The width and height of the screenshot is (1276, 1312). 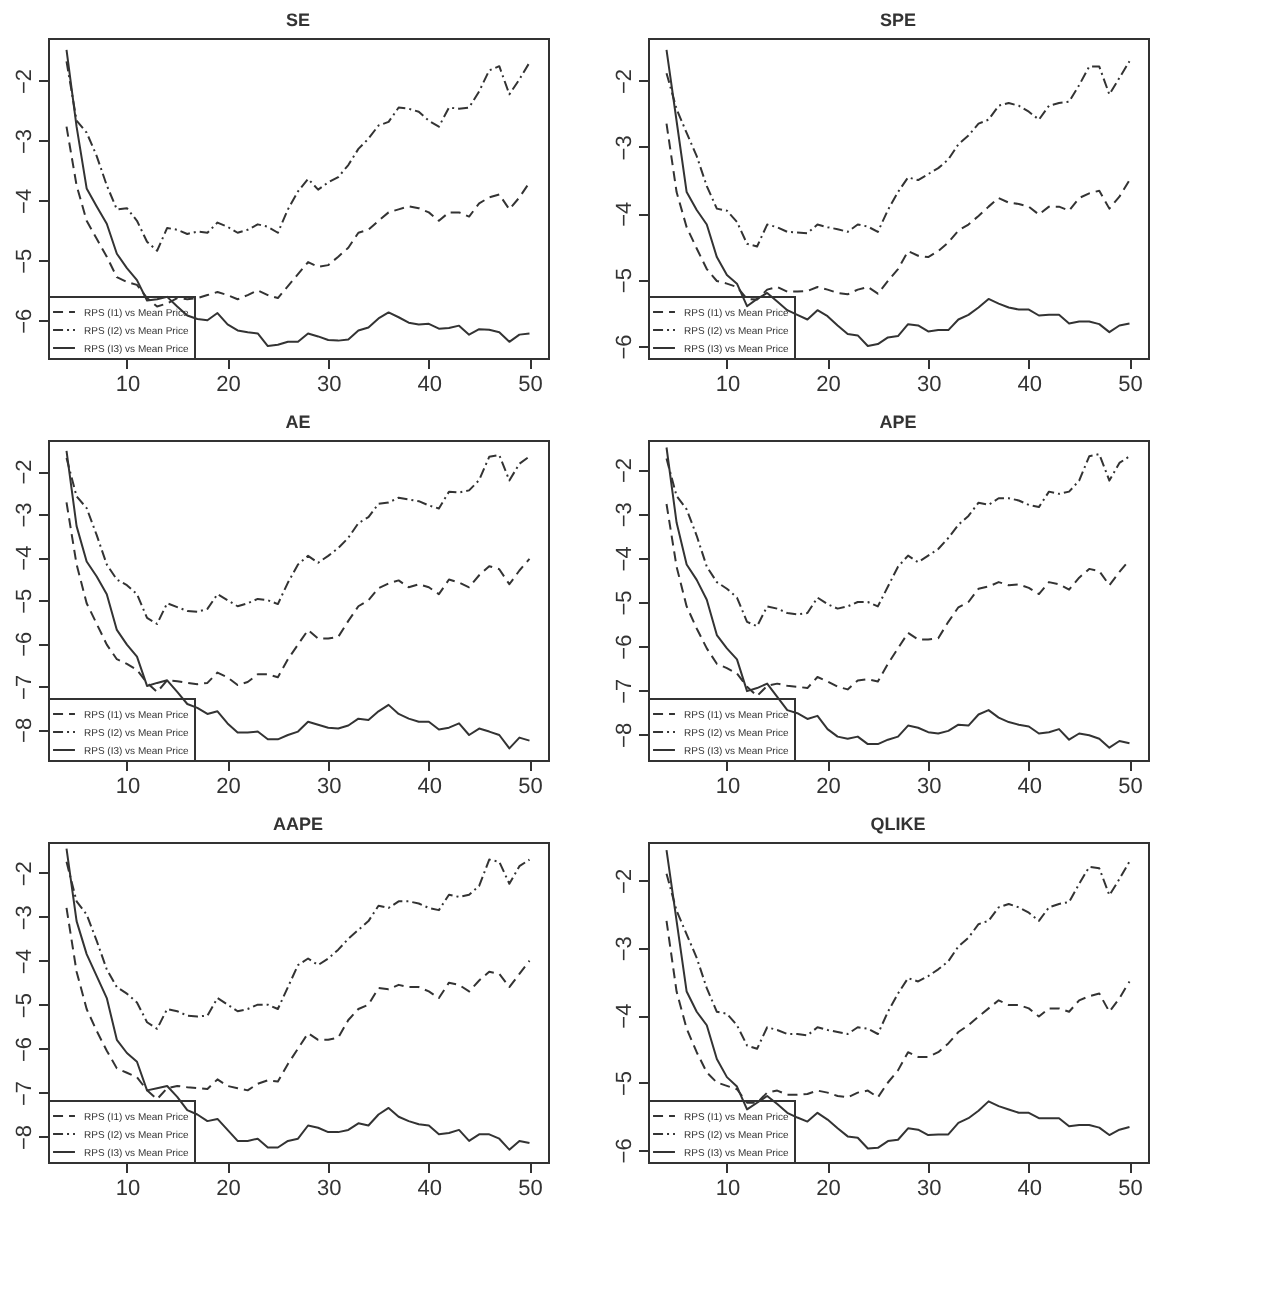 I want to click on chart-title: QLIKE, so click(x=898, y=824).